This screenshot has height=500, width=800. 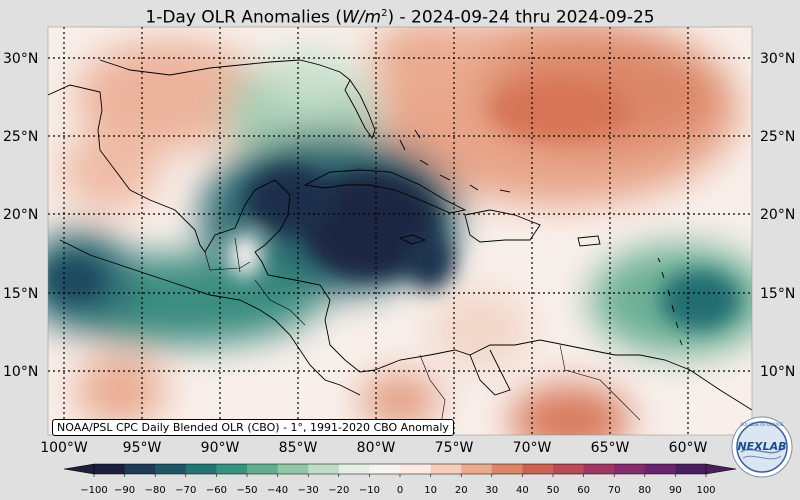 What do you see at coordinates (705, 490) in the screenshot?
I see `colorbar-tick-label: 100` at bounding box center [705, 490].